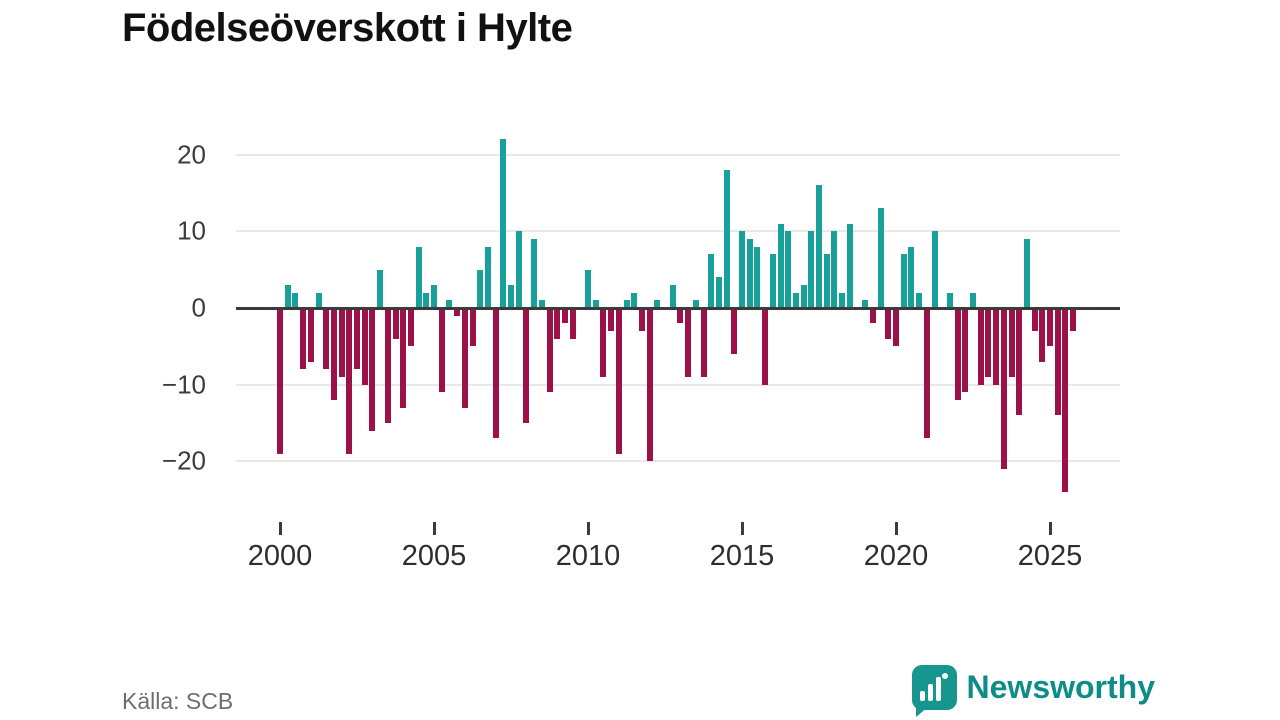  I want to click on bar-2022-Q1, so click(957, 354).